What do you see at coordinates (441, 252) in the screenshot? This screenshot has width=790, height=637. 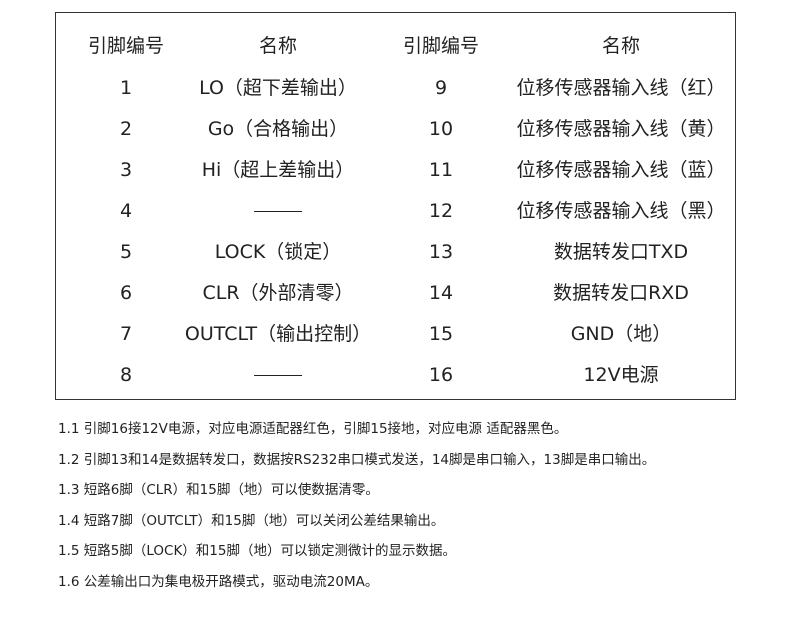 I see `pin-number: 13` at bounding box center [441, 252].